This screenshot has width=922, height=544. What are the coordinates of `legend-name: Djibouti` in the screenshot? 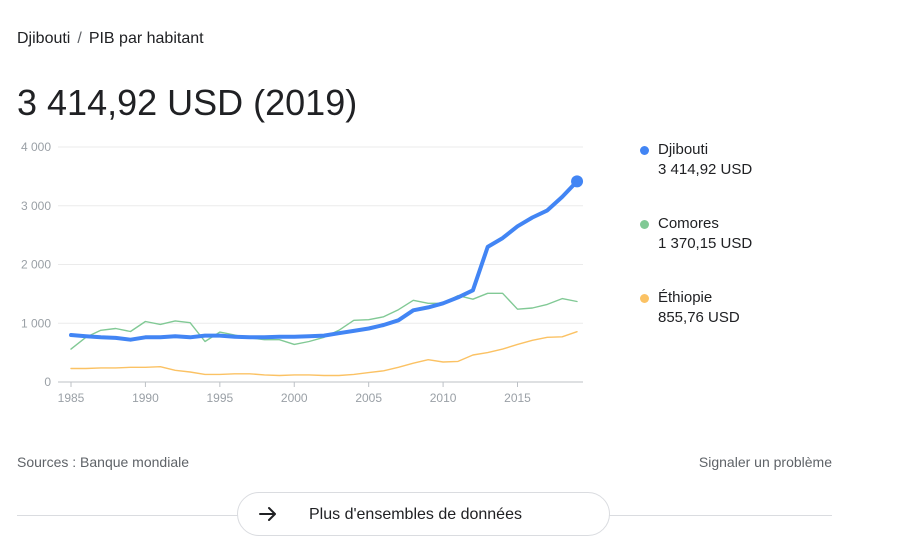 It's located at (683, 149).